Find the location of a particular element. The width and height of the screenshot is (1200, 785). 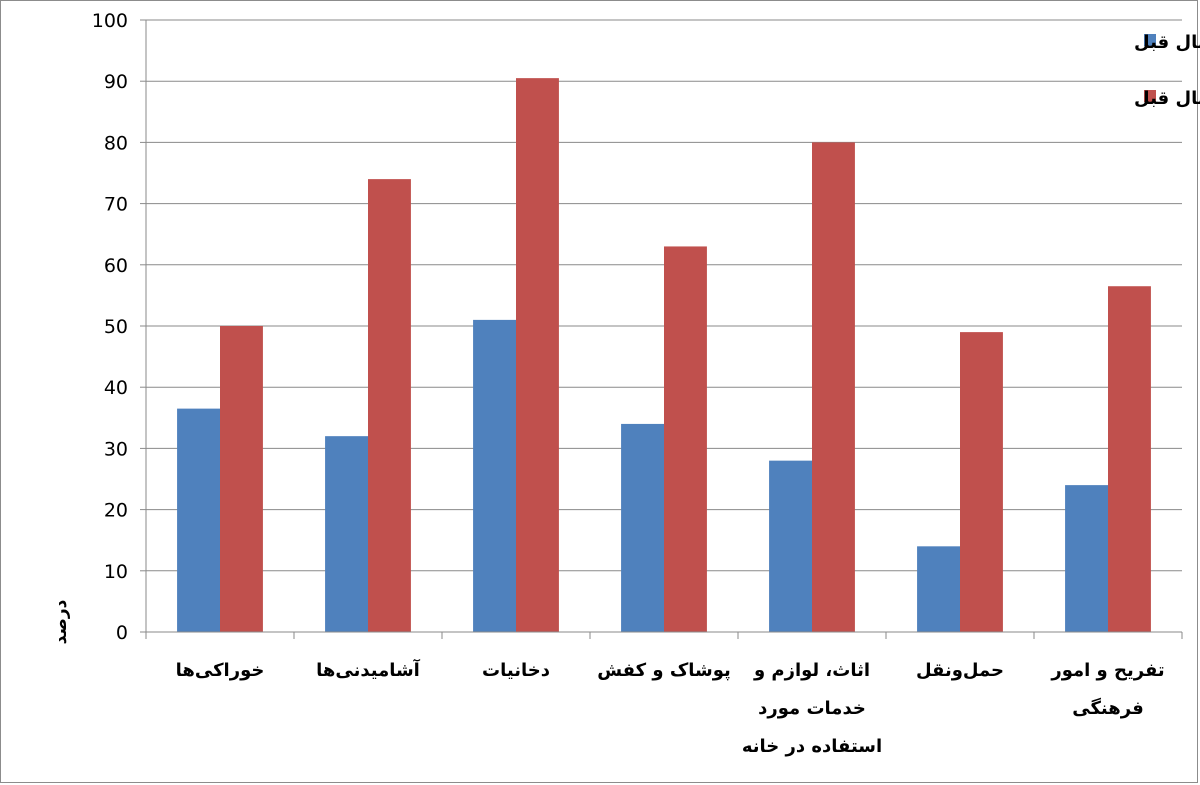

x-category-label: پوشاک و کفش is located at coordinates (664, 670).